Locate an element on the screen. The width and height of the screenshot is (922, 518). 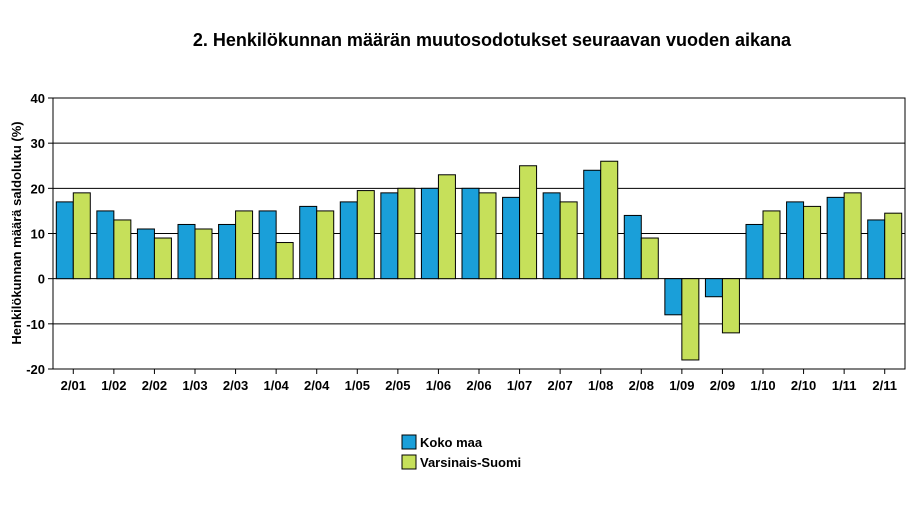
x-tick-label: 1/05 is located at coordinates (357, 385).